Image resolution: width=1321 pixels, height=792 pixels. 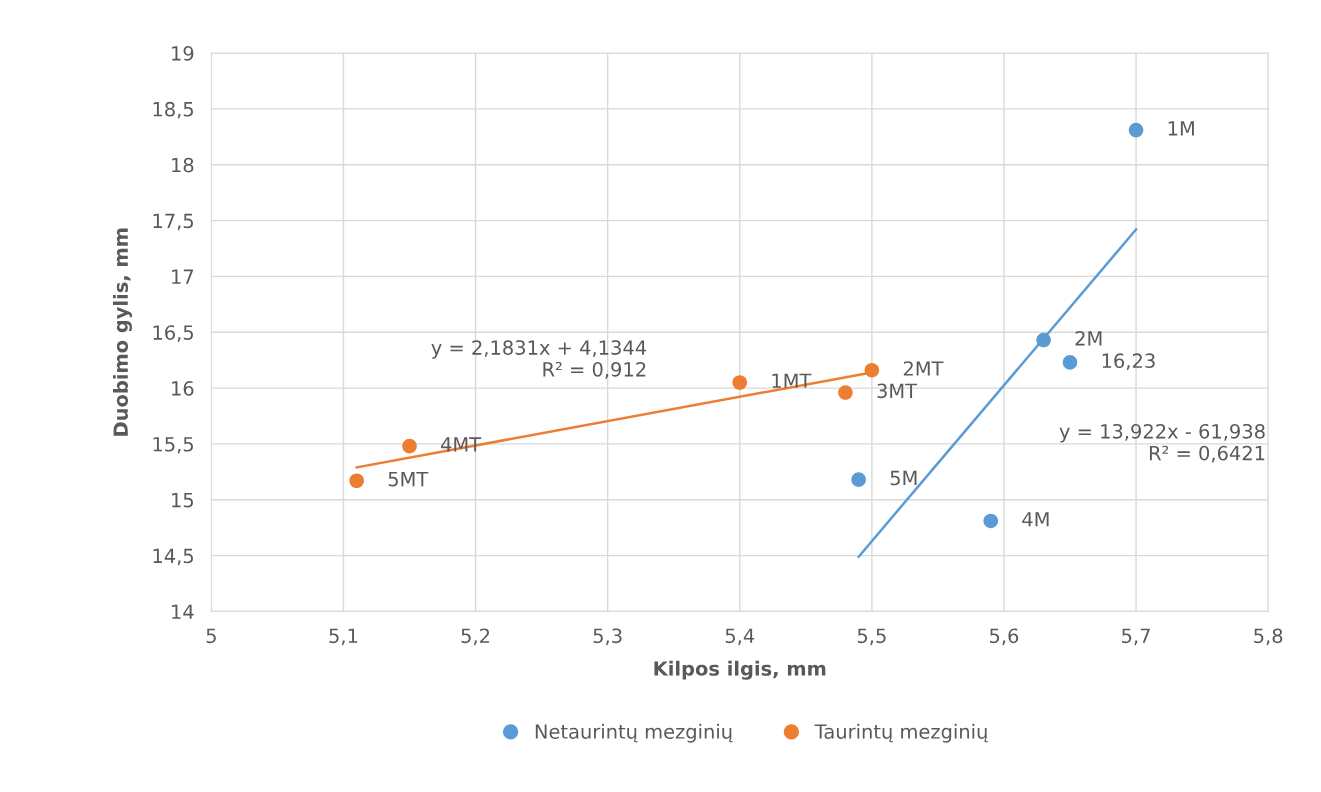 What do you see at coordinates (607, 637) in the screenshot?
I see `x-tick-label: 5,3` at bounding box center [607, 637].